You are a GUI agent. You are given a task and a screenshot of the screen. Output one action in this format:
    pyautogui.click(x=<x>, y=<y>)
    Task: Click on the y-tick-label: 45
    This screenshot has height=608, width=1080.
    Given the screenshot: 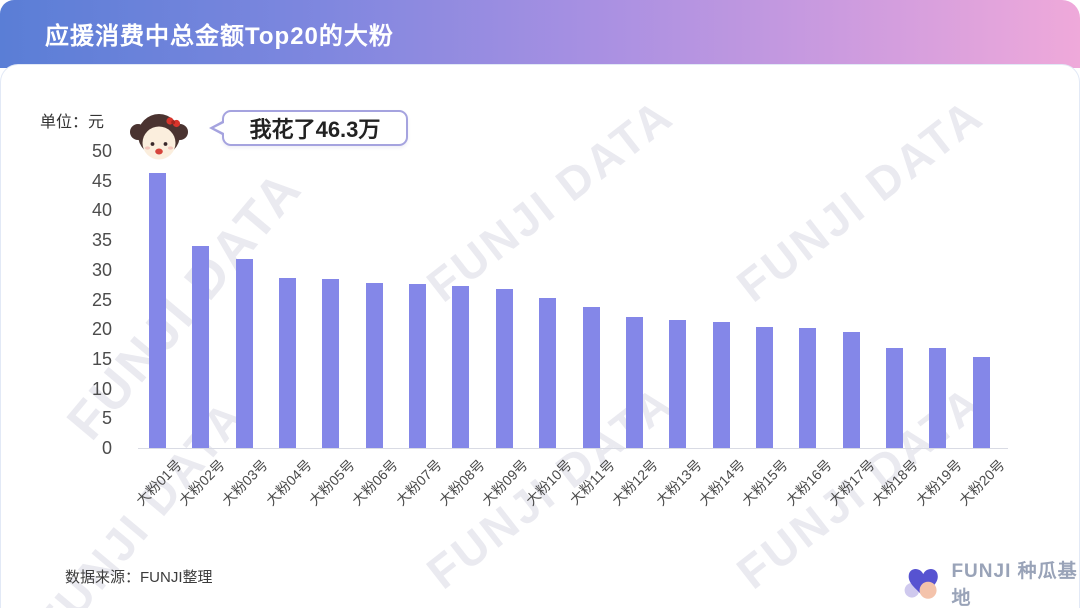 What is the action you would take?
    pyautogui.click(x=101, y=180)
    